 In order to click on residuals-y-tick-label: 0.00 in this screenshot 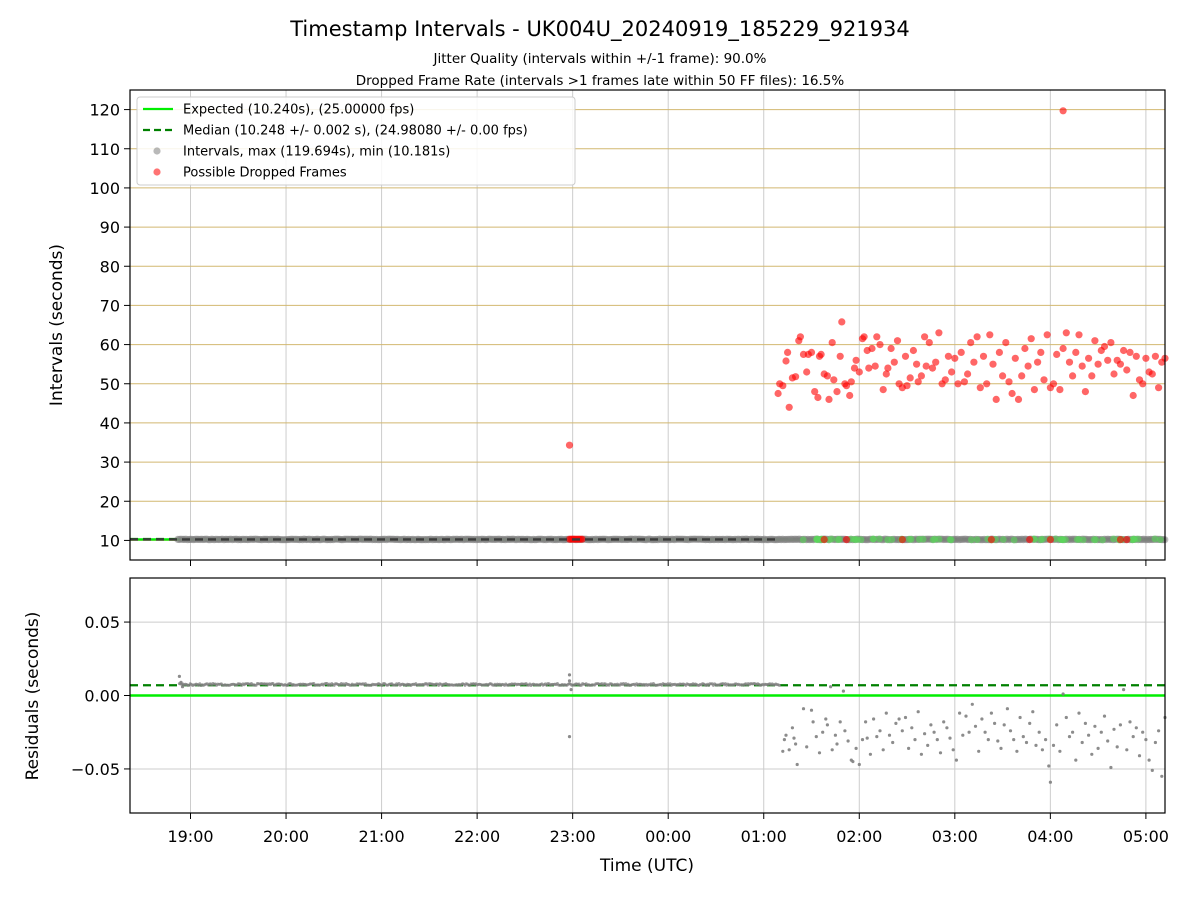, I will do `click(102, 696)`.